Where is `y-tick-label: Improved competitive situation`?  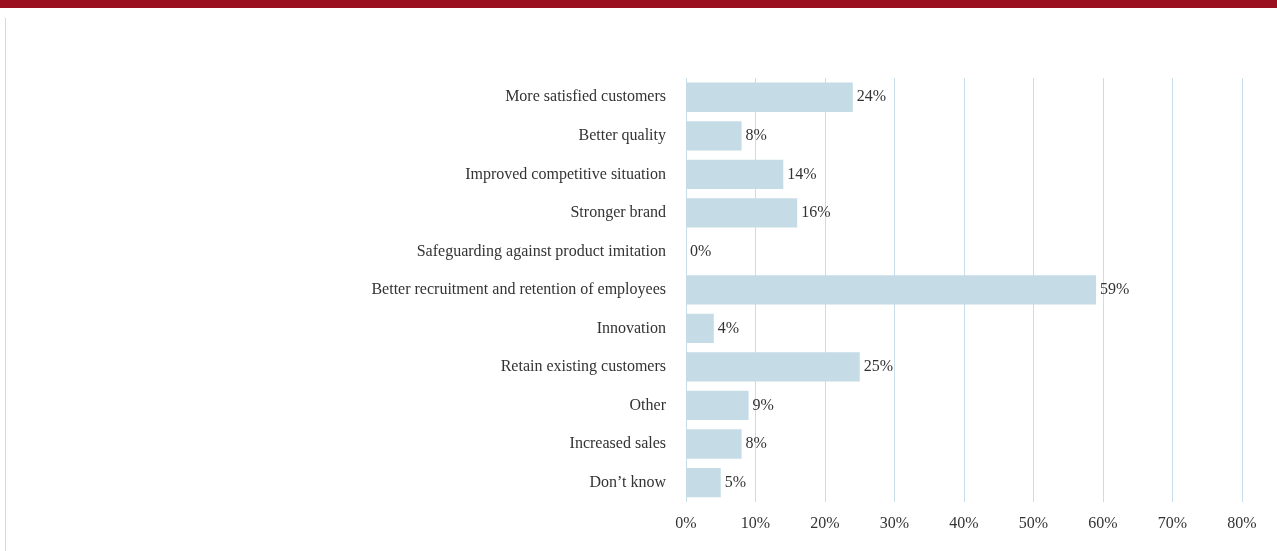 y-tick-label: Improved competitive situation is located at coordinates (565, 173).